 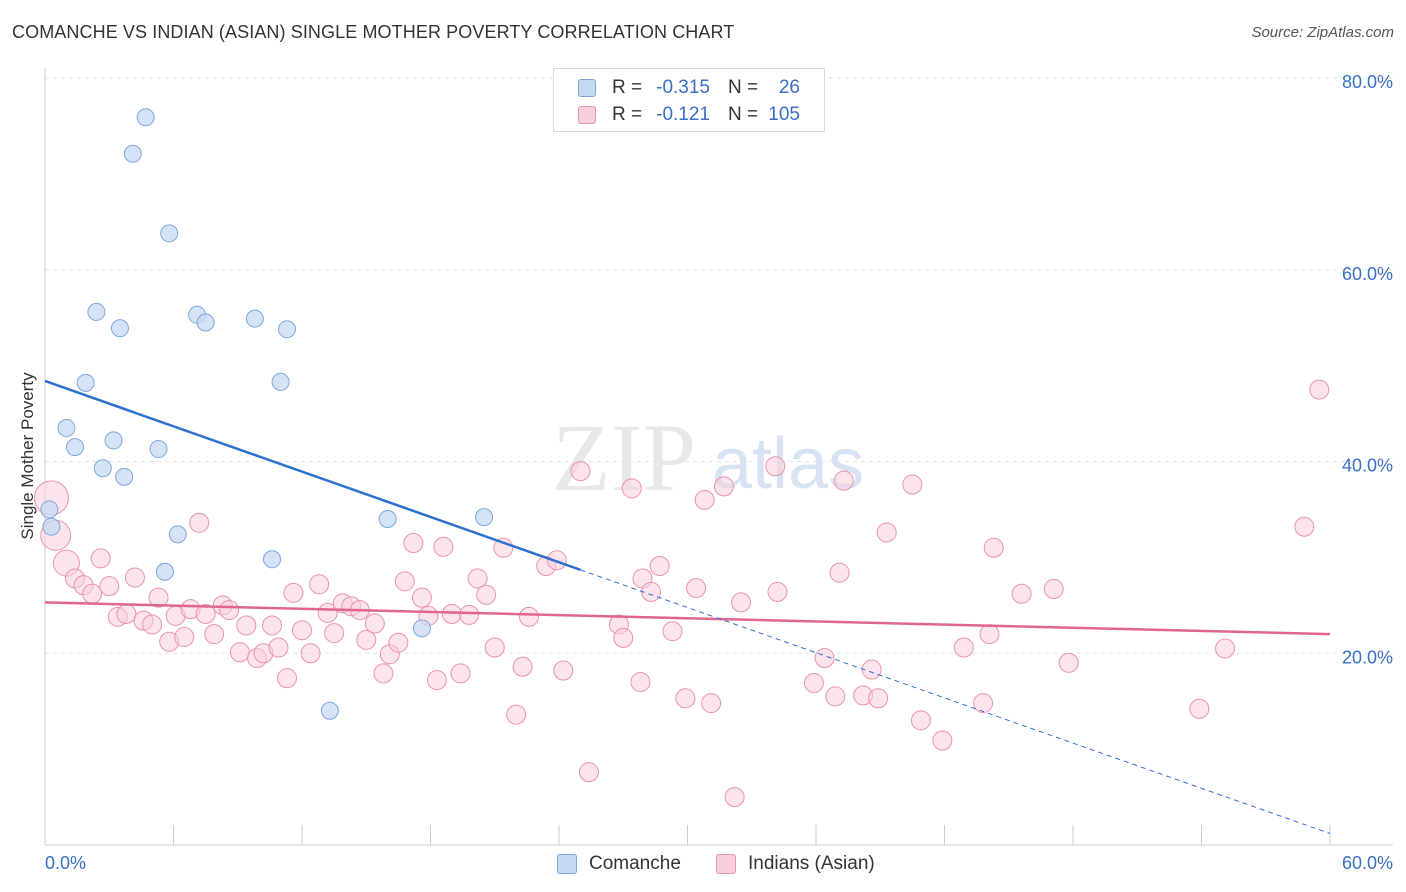 I want to click on r-value: -0.121, so click(x=683, y=114).